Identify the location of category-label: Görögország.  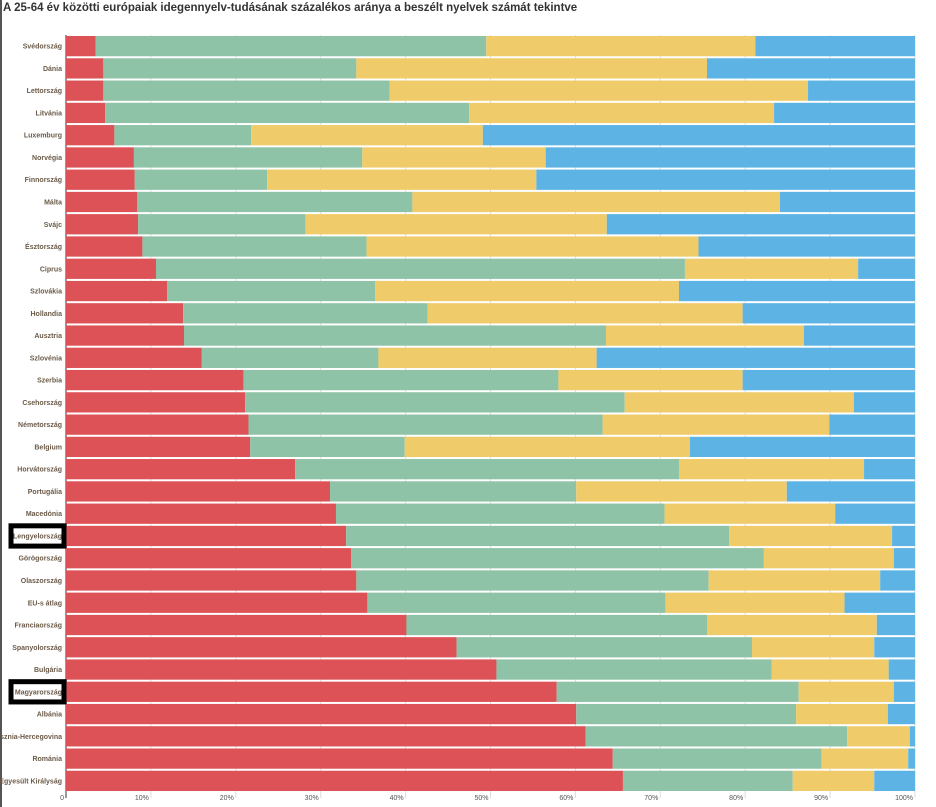
(40, 559).